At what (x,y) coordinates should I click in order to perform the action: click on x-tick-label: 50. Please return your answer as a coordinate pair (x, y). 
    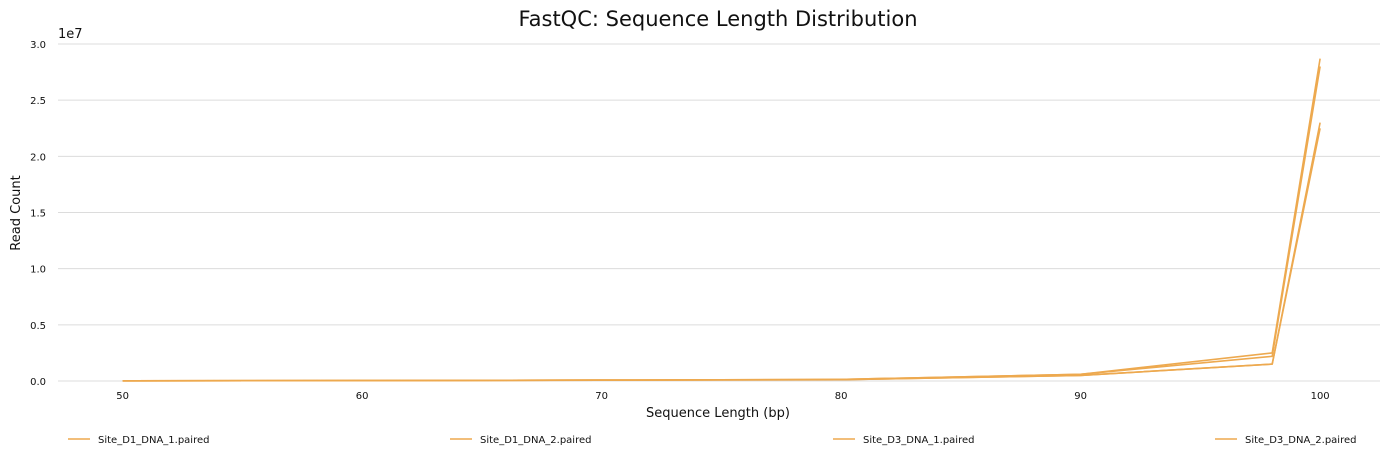
    Looking at the image, I should click on (122, 396).